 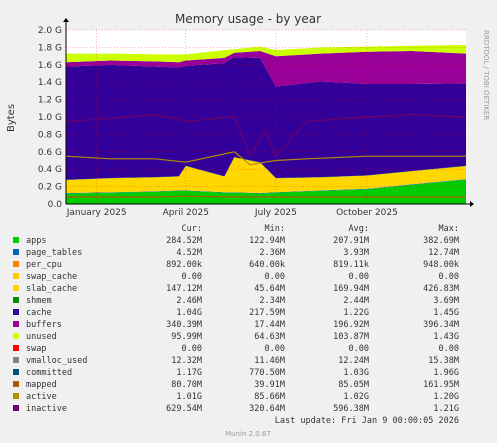 What do you see at coordinates (446, 373) in the screenshot?
I see `legend-max-committed: 1.96G` at bounding box center [446, 373].